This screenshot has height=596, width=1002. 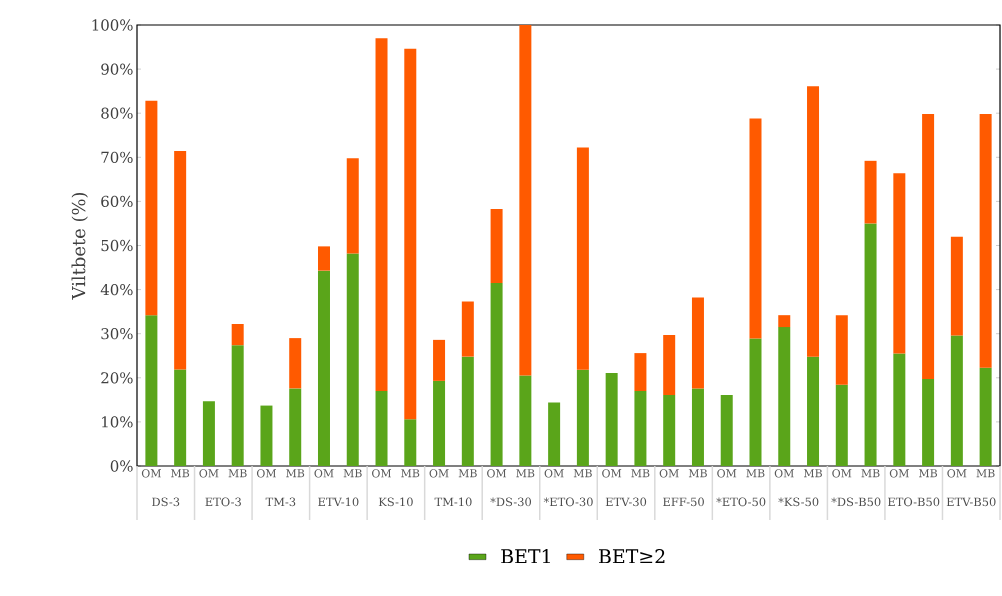 What do you see at coordinates (117, 245) in the screenshot?
I see `y-tick-label: 50%` at bounding box center [117, 245].